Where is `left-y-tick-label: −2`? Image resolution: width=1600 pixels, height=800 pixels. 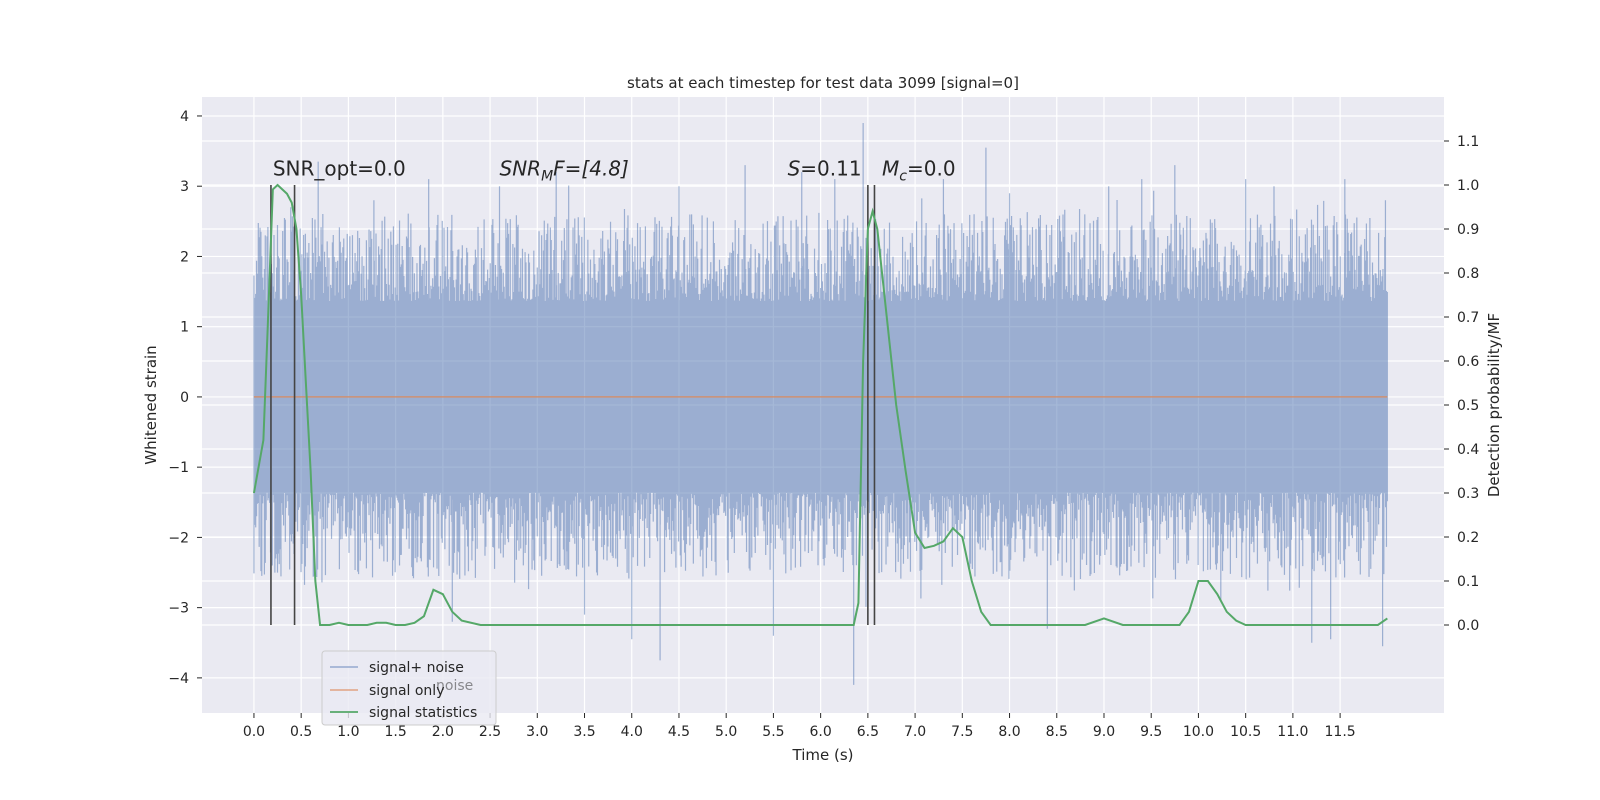 left-y-tick-label: −2 is located at coordinates (178, 538).